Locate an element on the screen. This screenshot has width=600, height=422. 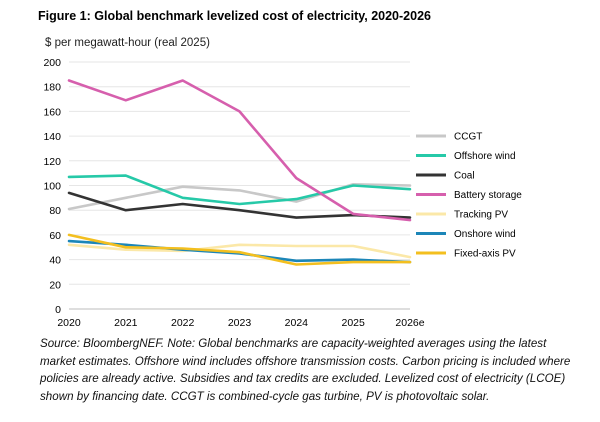
series-line-offshore-wind is located at coordinates (239, 190).